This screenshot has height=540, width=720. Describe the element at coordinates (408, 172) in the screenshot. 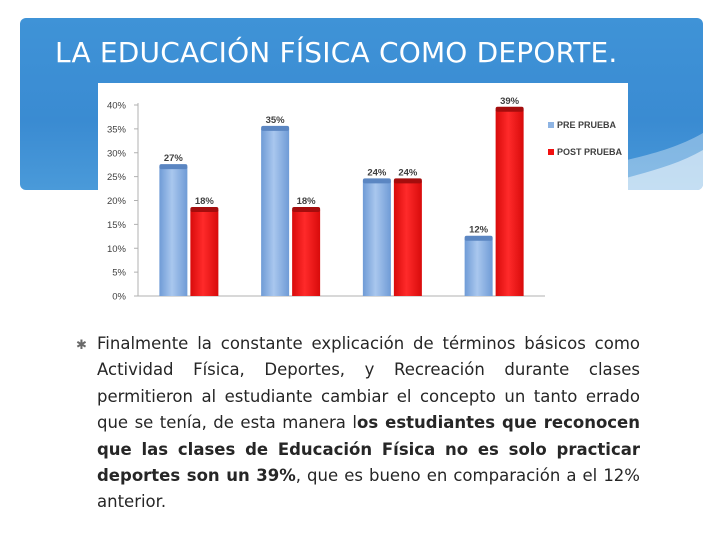

I see `data-label-post-3: 24%` at that location.